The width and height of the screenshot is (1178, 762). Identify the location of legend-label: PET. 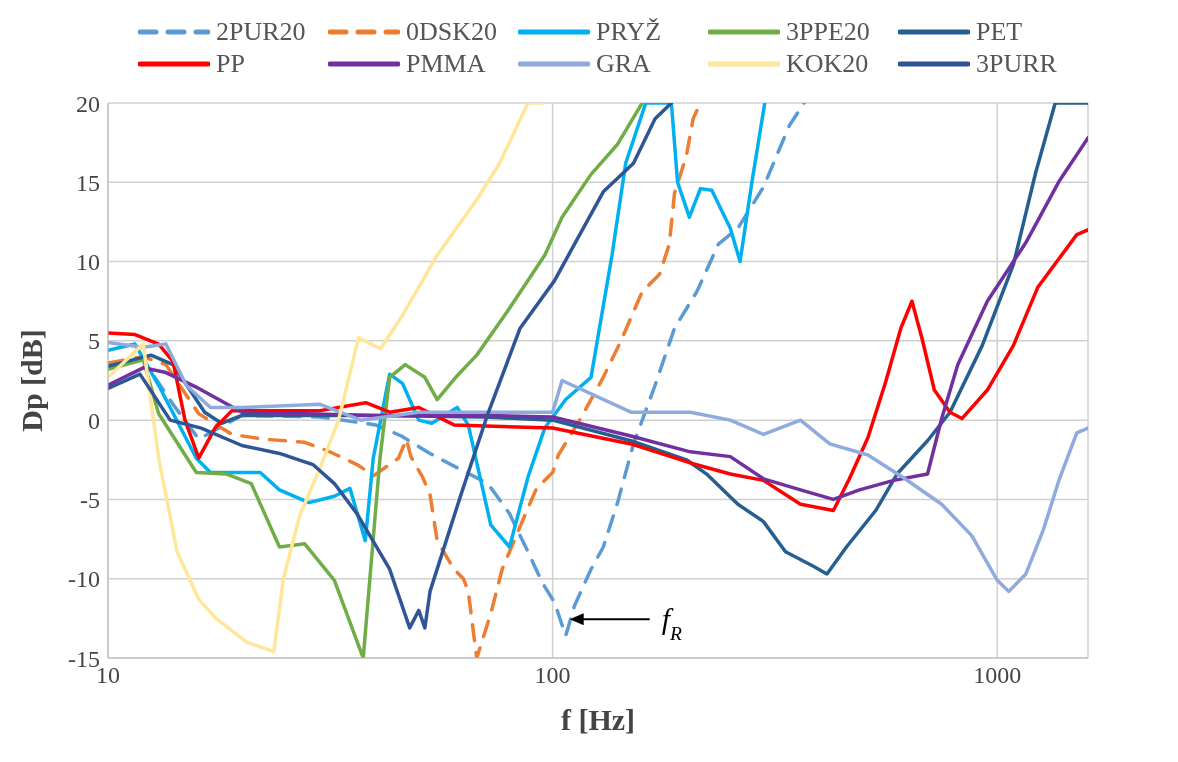
(999, 32).